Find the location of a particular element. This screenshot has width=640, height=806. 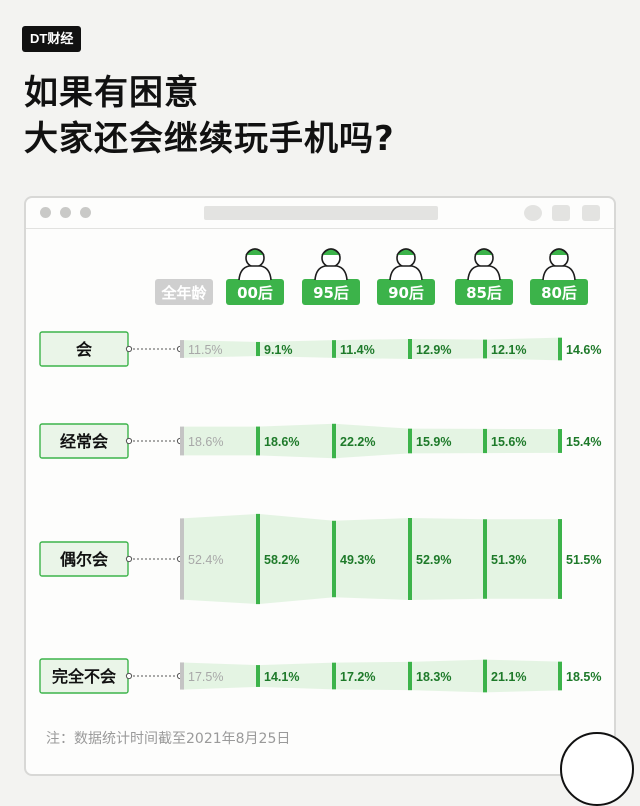

title-line-2: 大家还会继续玩手机吗? is located at coordinates (209, 139).